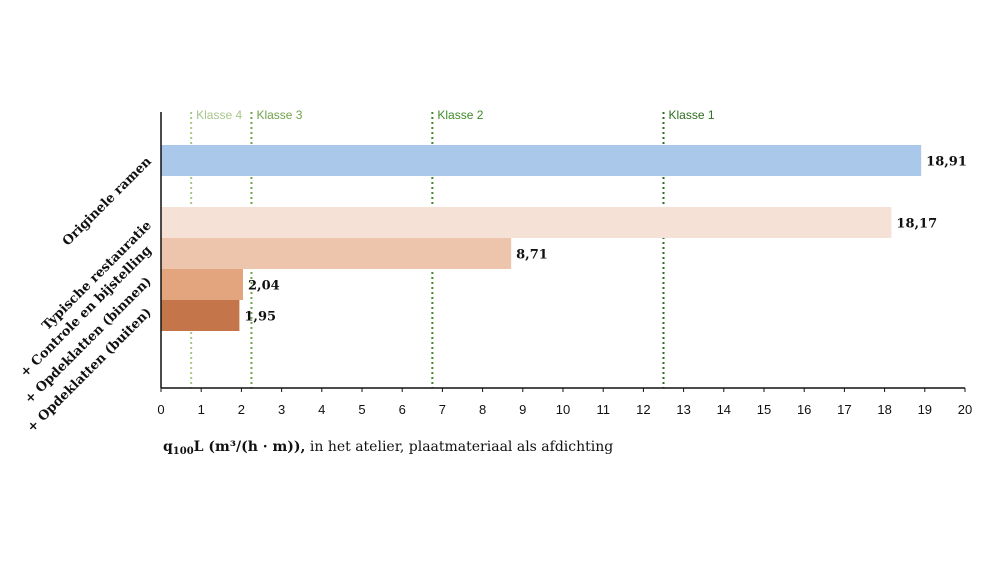 This screenshot has height=563, width=1000. What do you see at coordinates (279, 115) in the screenshot?
I see `reference-line-label: Klasse 3` at bounding box center [279, 115].